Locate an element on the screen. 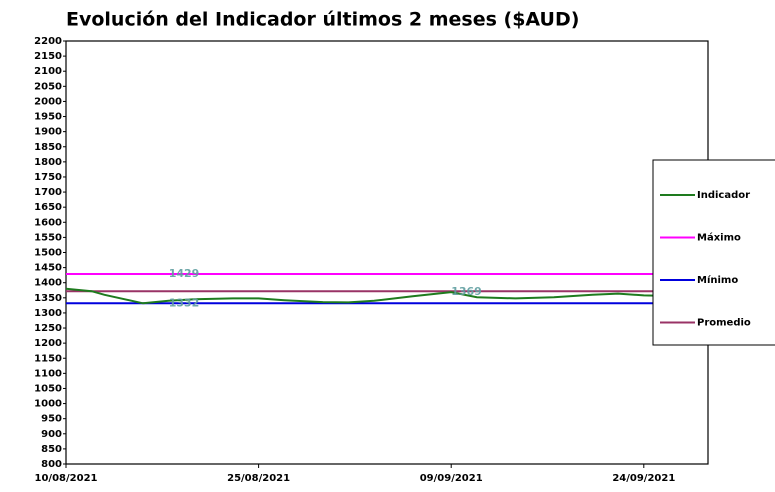 This screenshot has width=775, height=492. y-tick-label: 2000 is located at coordinates (48, 101).